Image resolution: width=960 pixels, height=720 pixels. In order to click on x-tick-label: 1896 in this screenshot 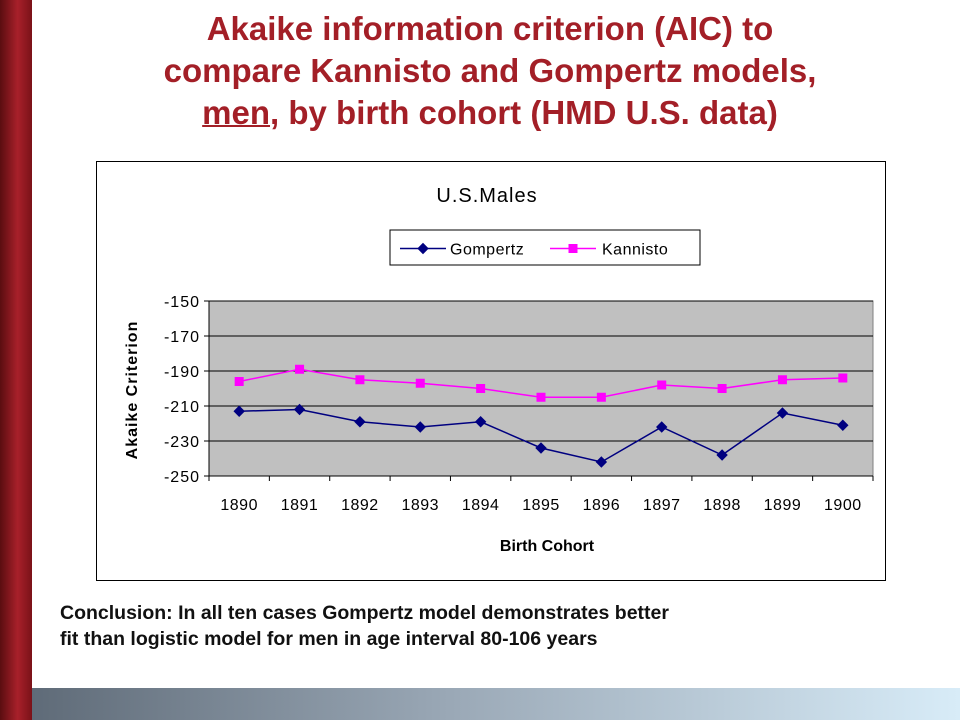, I will do `click(602, 505)`.